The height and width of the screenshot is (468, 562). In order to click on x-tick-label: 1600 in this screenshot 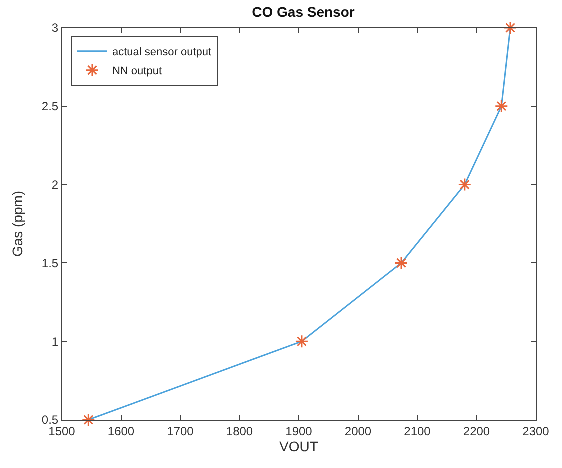, I will do `click(121, 431)`.